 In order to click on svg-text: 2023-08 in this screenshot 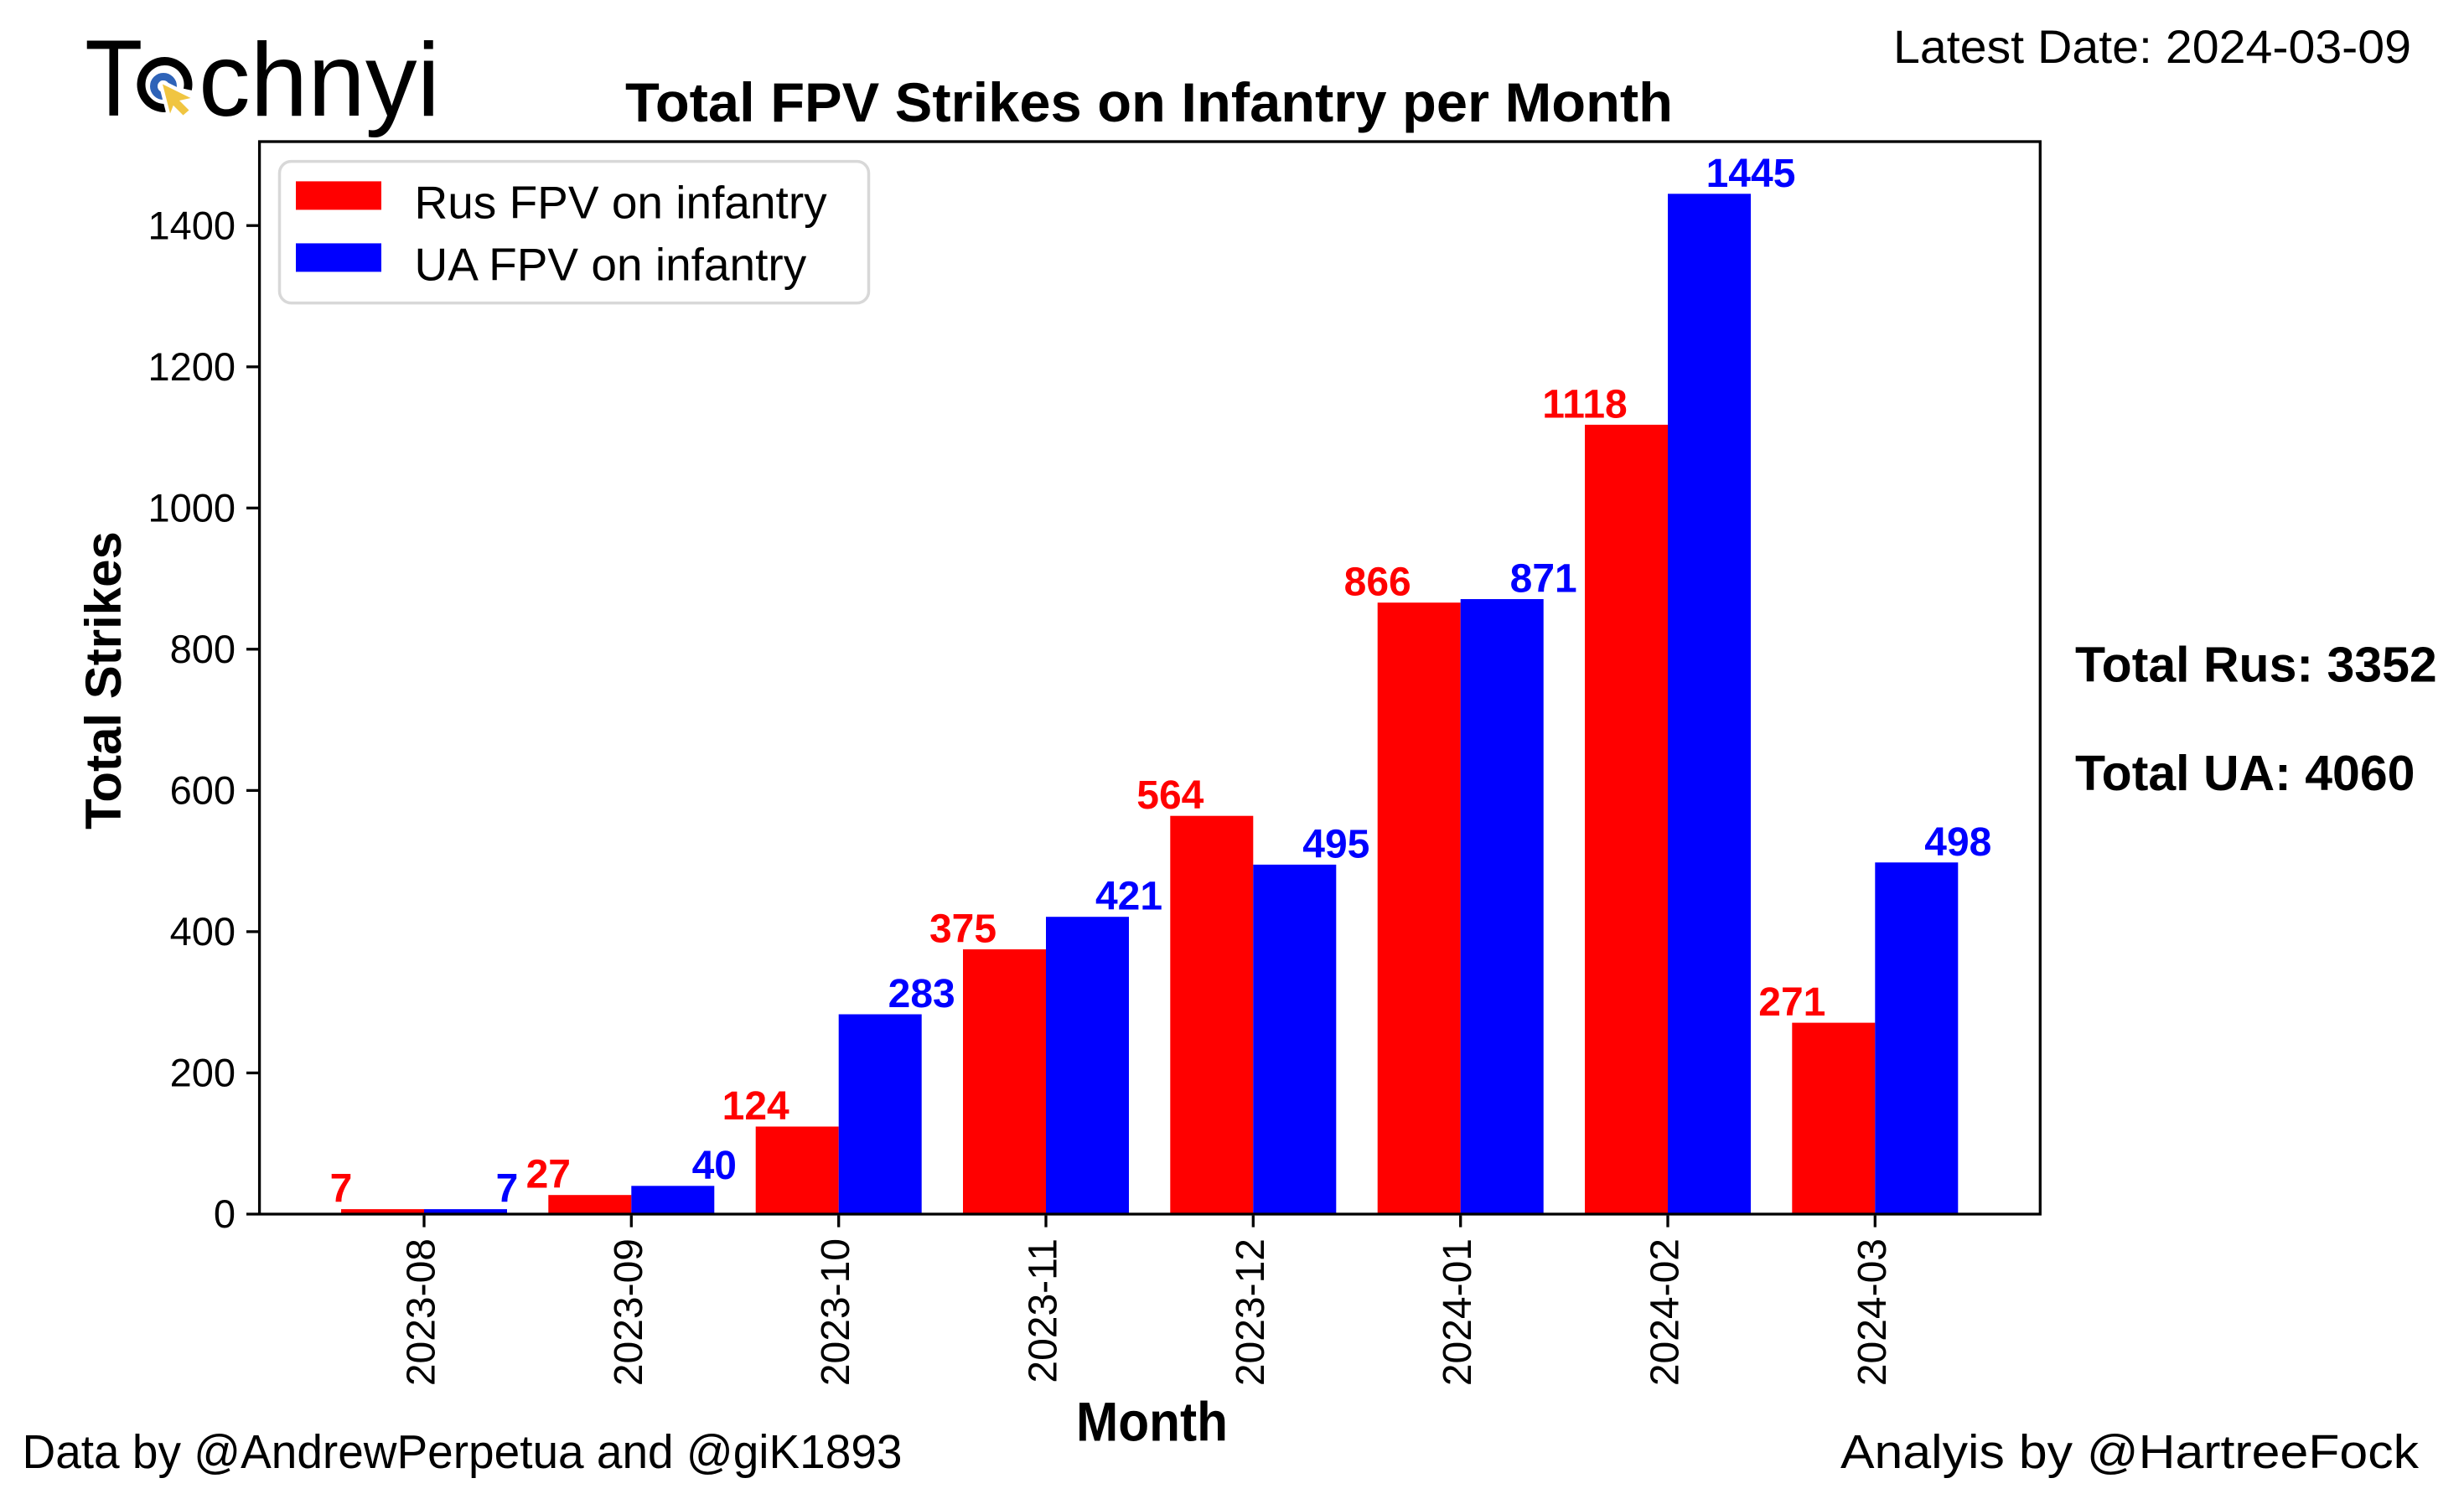, I will do `click(422, 1312)`.